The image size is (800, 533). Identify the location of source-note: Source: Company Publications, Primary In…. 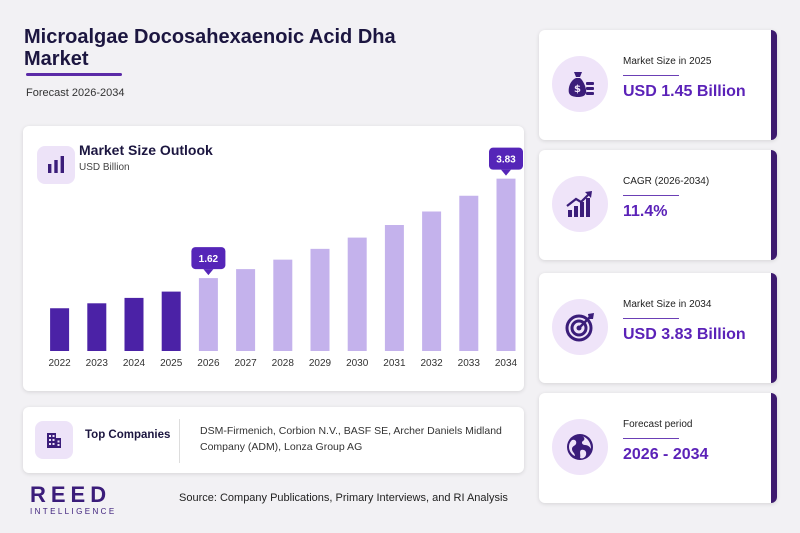
(343, 498).